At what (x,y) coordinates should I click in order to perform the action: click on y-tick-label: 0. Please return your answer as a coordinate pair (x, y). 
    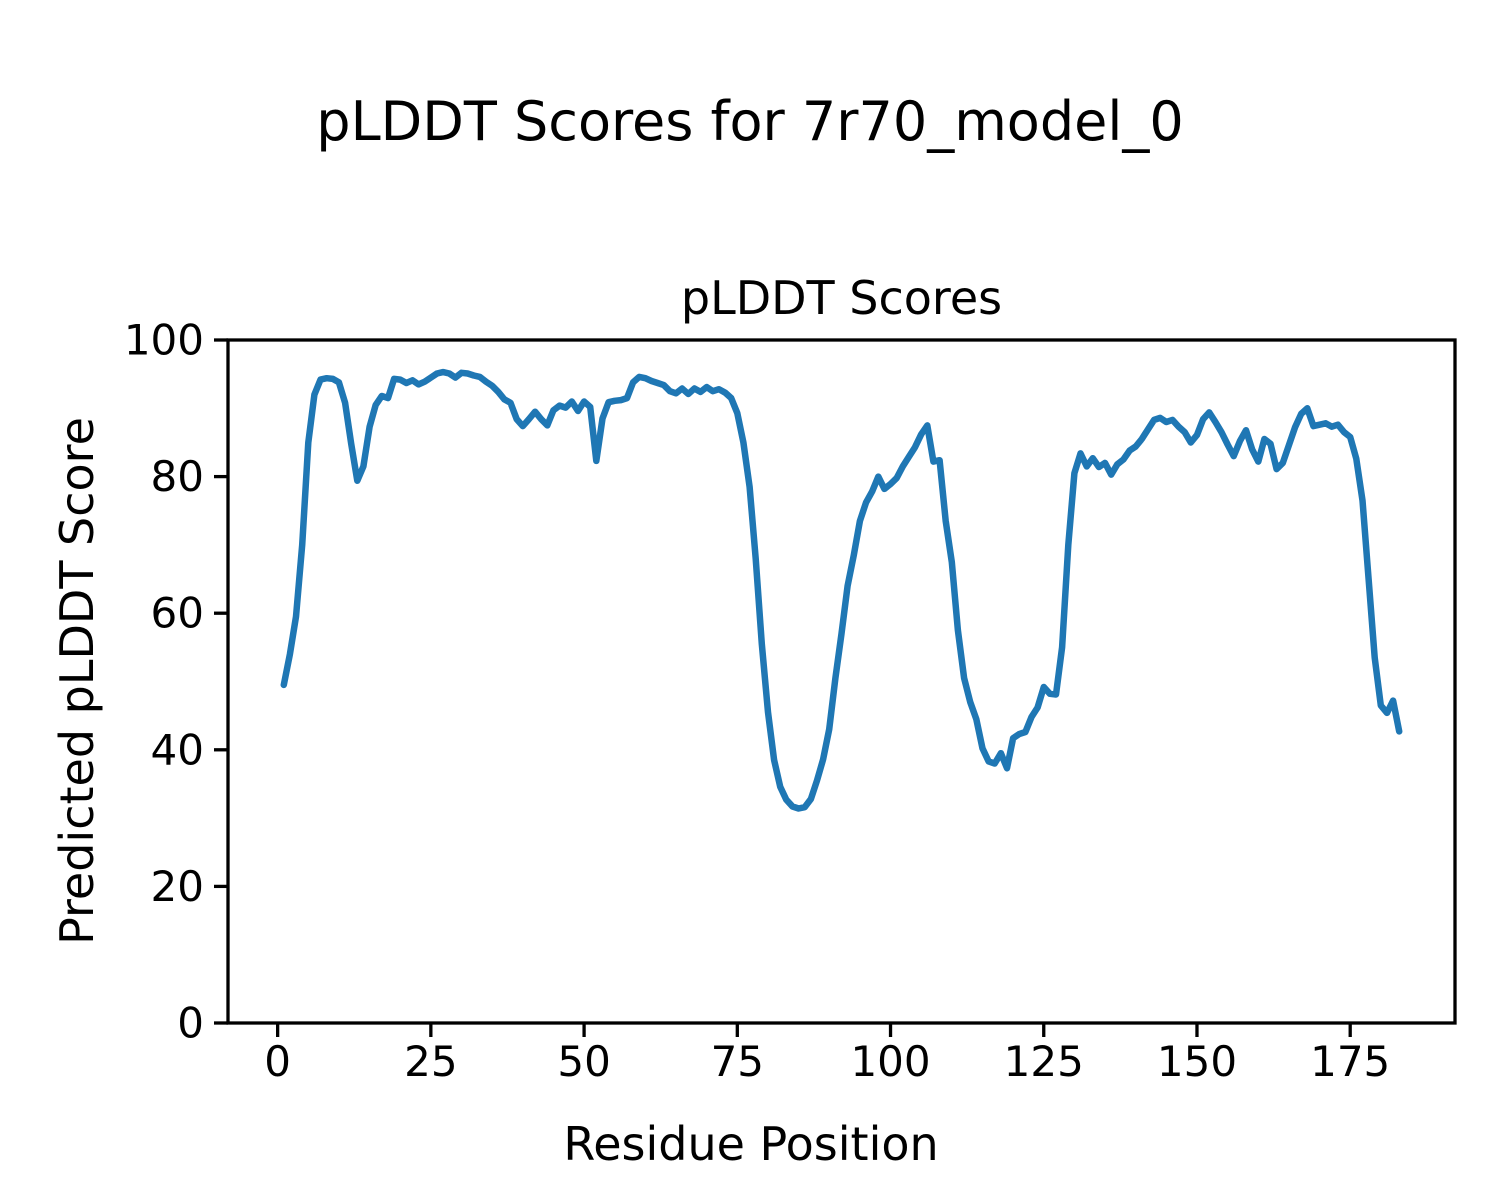
    Looking at the image, I should click on (190, 1023).